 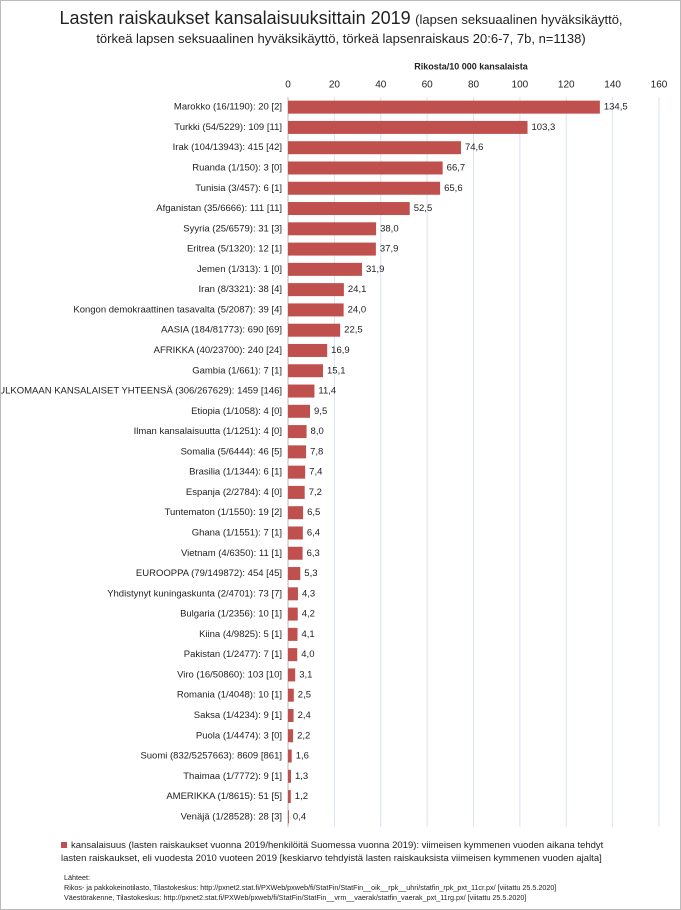 I want to click on value-label: 65,6, so click(x=453, y=188).